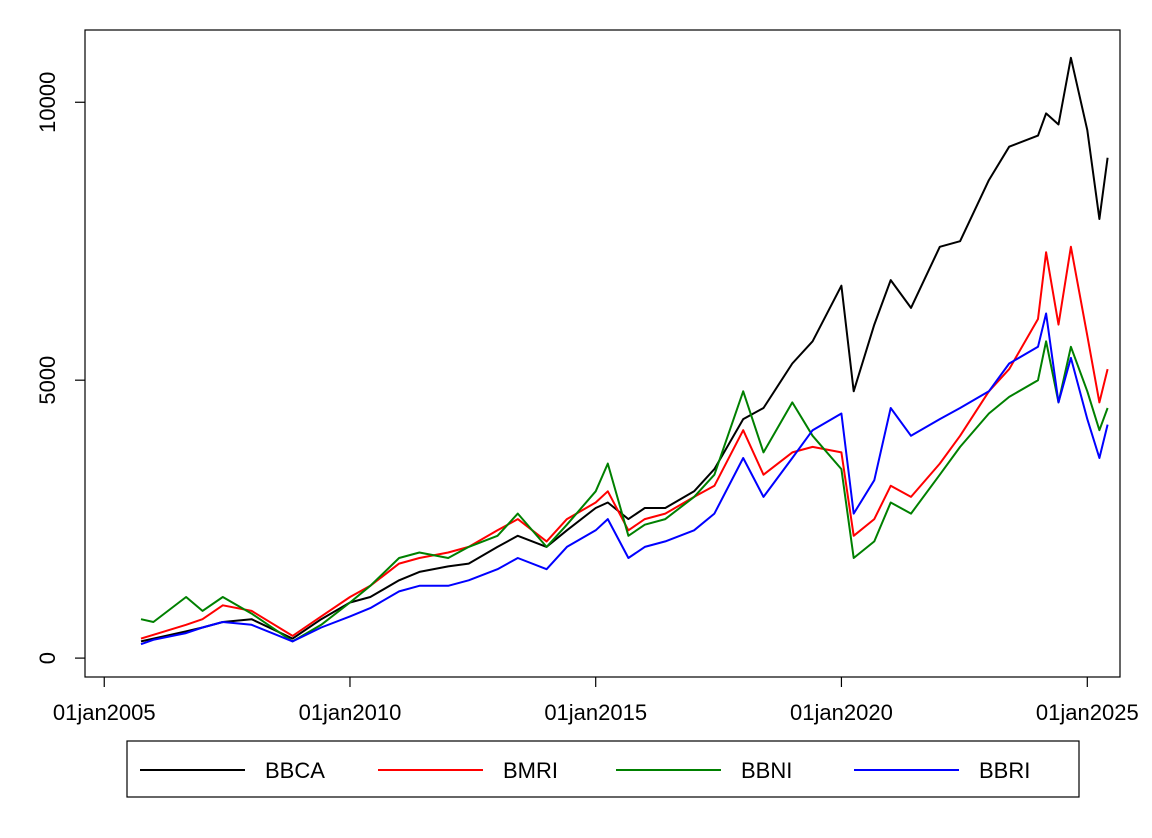 This screenshot has height=838, width=1152. What do you see at coordinates (766, 770) in the screenshot?
I see `legend-label: BBNI` at bounding box center [766, 770].